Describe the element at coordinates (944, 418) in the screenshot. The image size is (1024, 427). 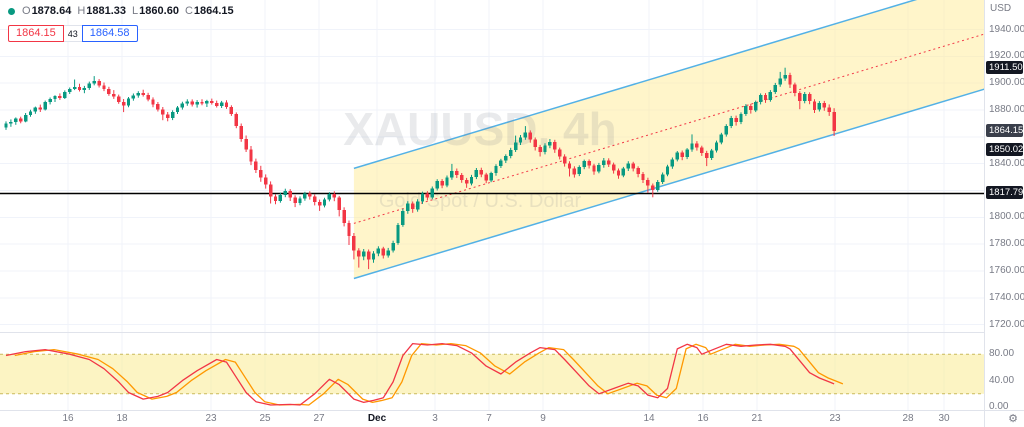
I see `time-tick-label: 30` at that location.